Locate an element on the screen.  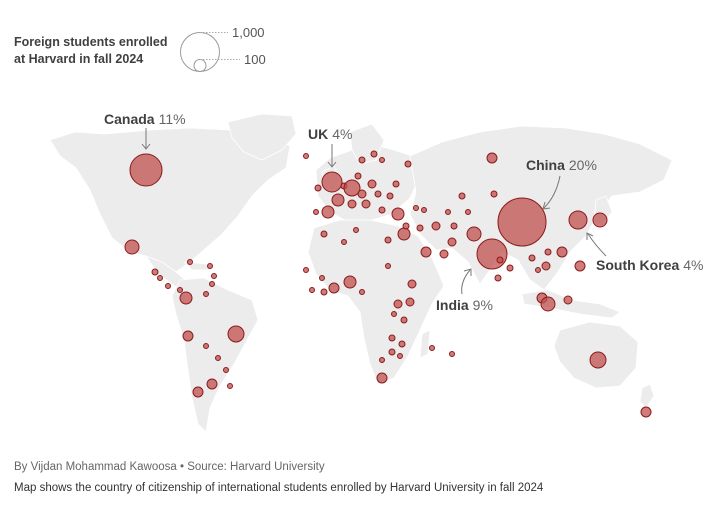
greenland-landmass is located at coordinates (262, 137).